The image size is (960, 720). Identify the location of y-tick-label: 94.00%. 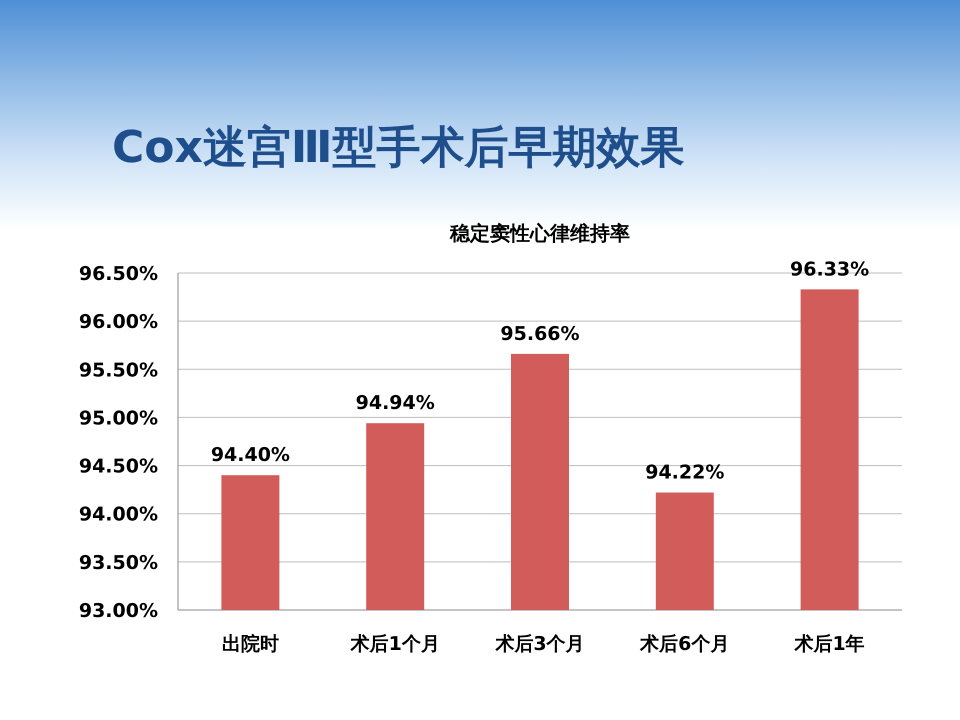
(118, 515).